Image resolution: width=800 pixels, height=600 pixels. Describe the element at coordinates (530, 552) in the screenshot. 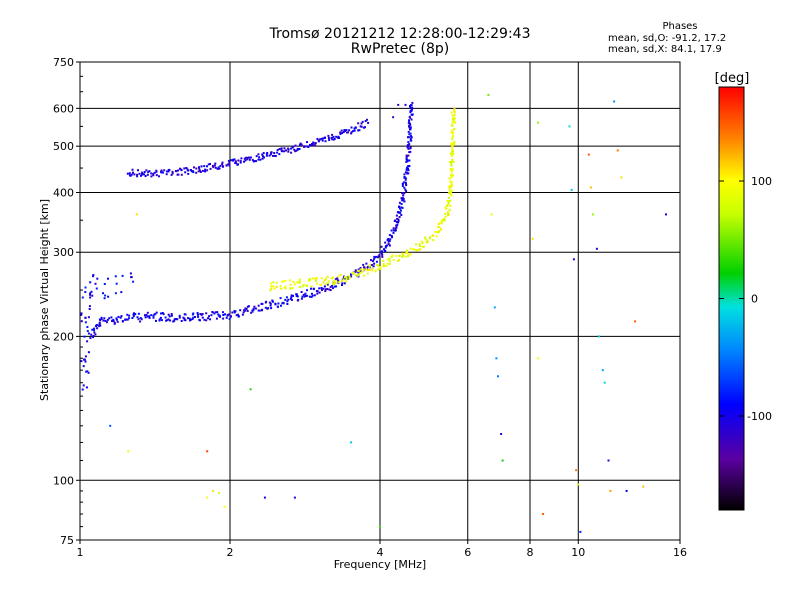

I see `x-tick-label: 8` at that location.